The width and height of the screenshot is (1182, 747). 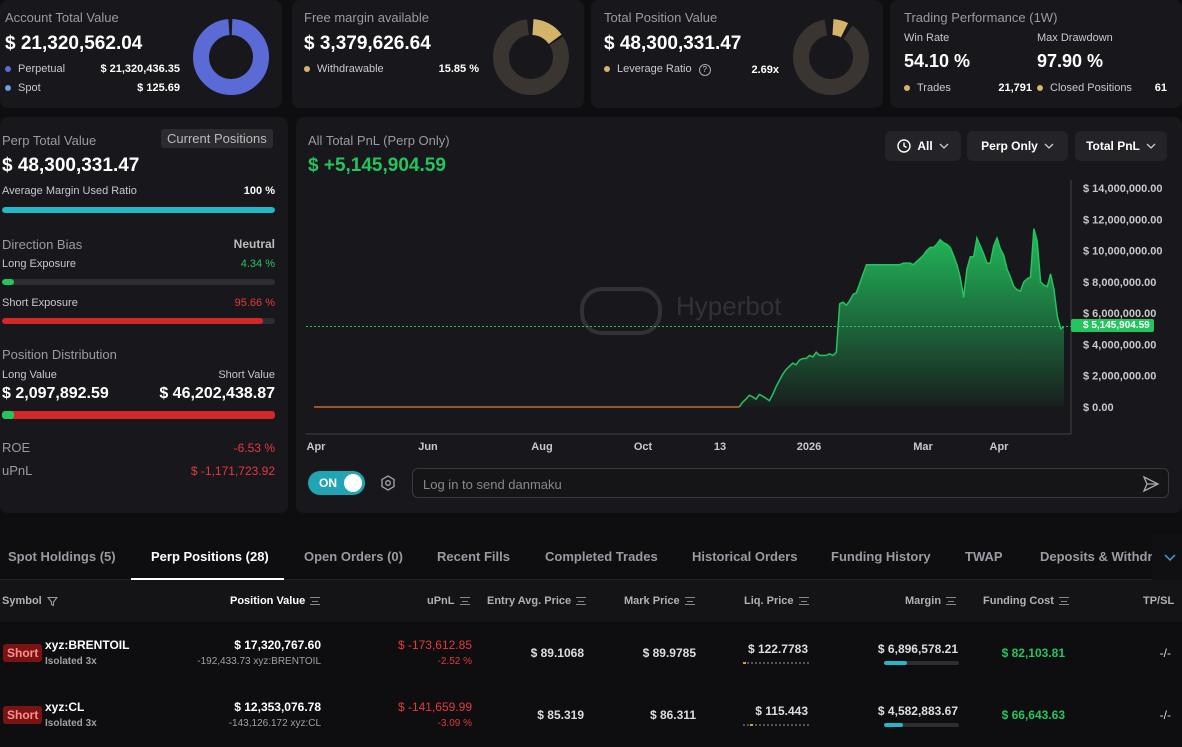 What do you see at coordinates (257, 264) in the screenshot?
I see `long-exposure-value: 4.34 %` at bounding box center [257, 264].